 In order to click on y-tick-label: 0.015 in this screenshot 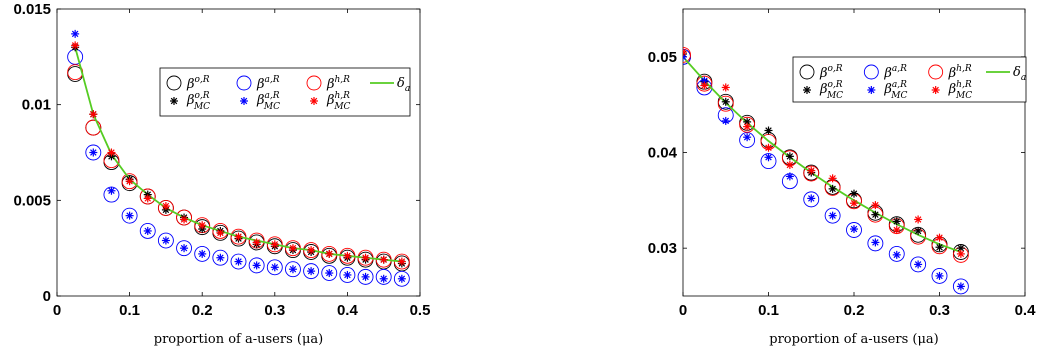, I will do `click(32, 9)`.